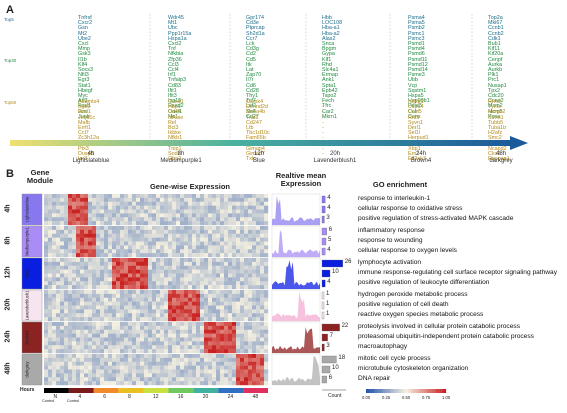 The height and width of the screenshot is (413, 567). Describe the element at coordinates (84, 112) in the screenshot. I see `gene-label: Rnd1` at that location.